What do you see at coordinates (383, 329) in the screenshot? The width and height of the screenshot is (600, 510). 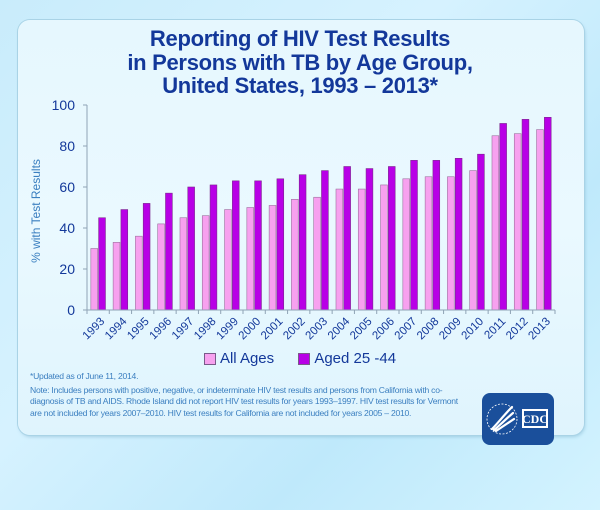 I see `x-tick-label: 2006` at bounding box center [383, 329].